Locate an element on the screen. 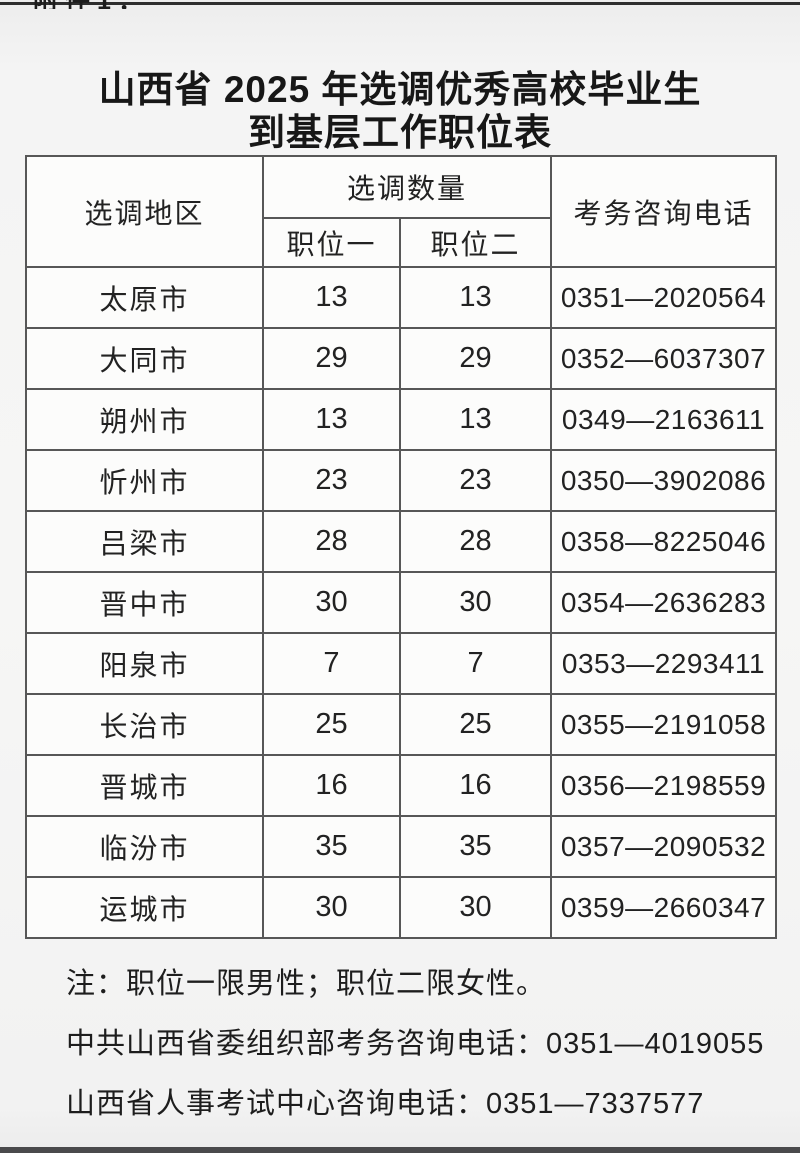 Image resolution: width=800 pixels, height=1153 pixels. phone-cell: 0353—2293411 is located at coordinates (664, 663).